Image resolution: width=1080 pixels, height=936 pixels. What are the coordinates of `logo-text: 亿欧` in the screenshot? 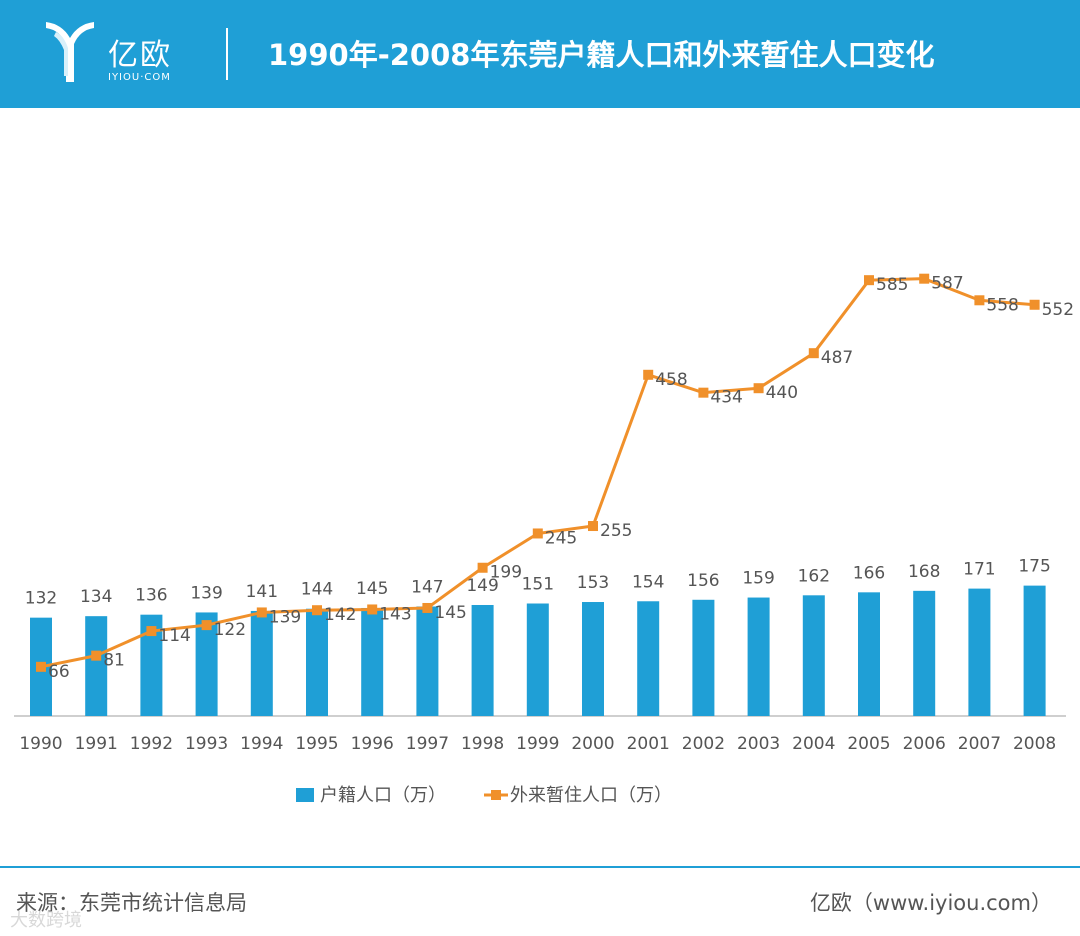 It's located at (140, 55).